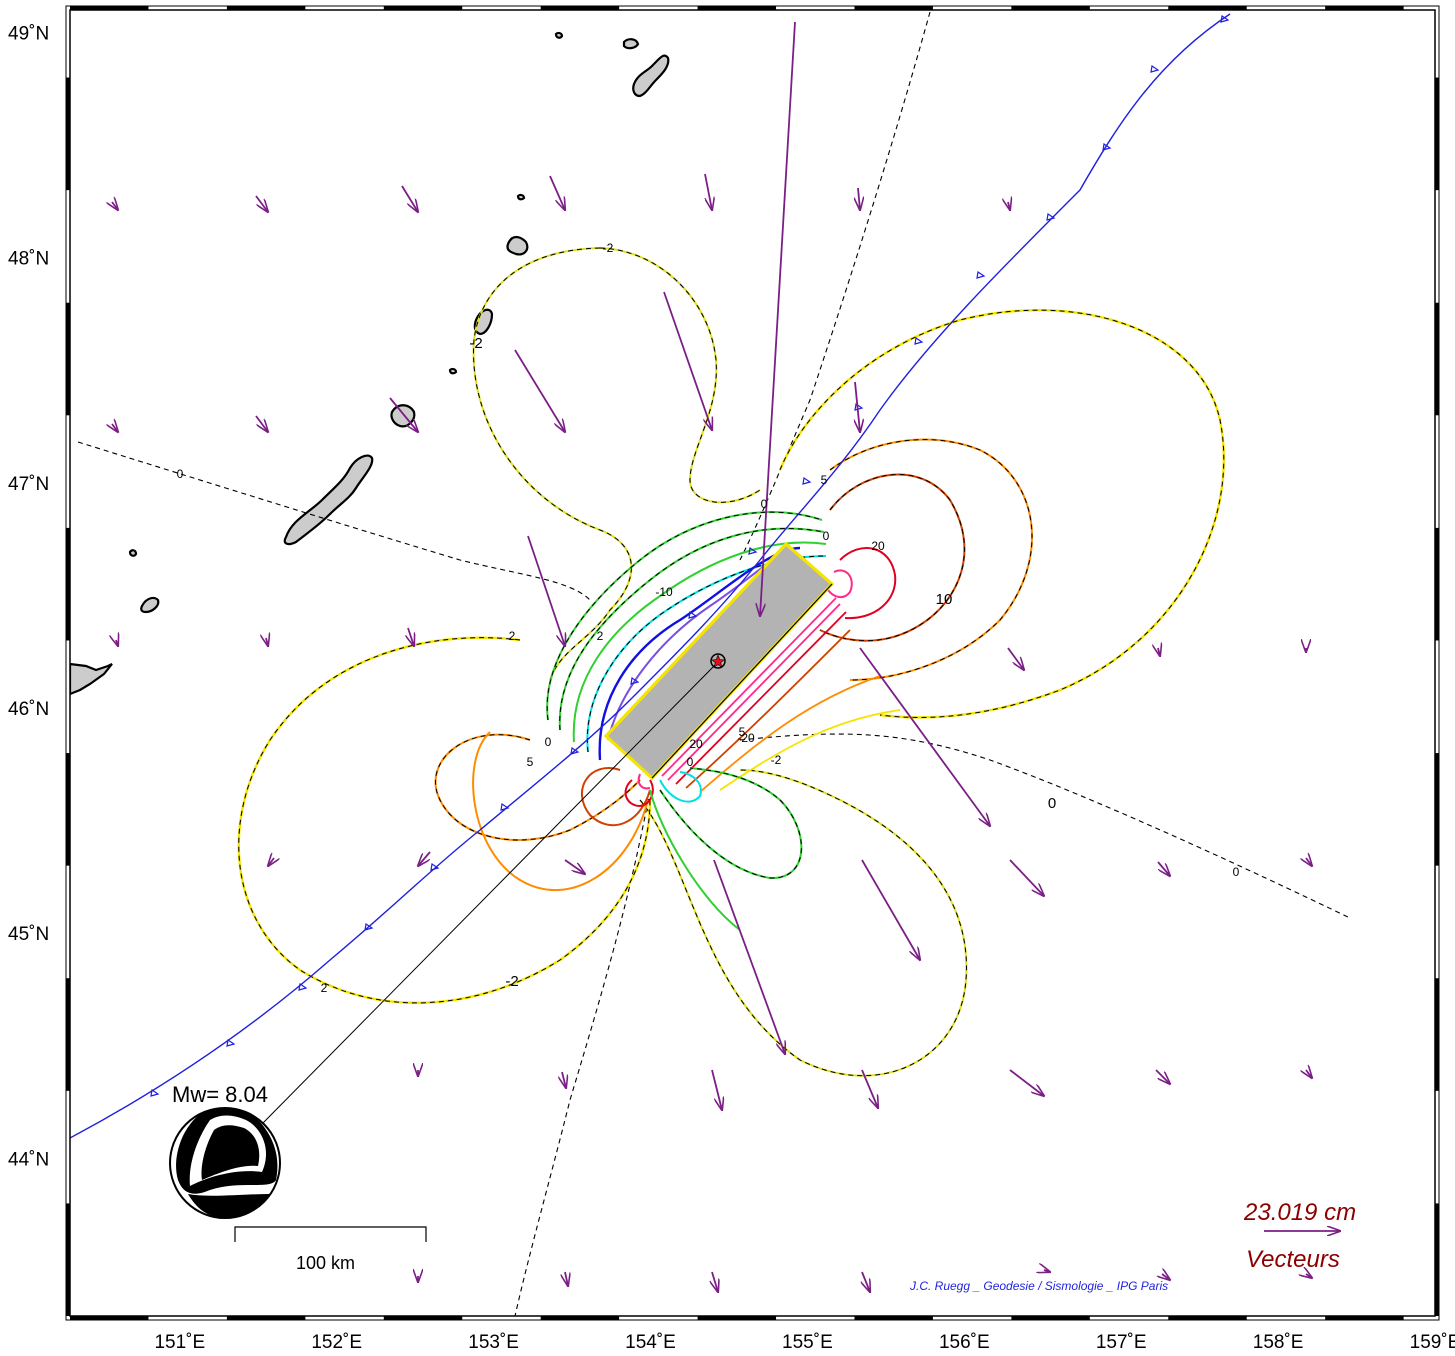 The image size is (1455, 1356). What do you see at coordinates (664, 592) in the screenshot?
I see `contour-label: -10` at bounding box center [664, 592].